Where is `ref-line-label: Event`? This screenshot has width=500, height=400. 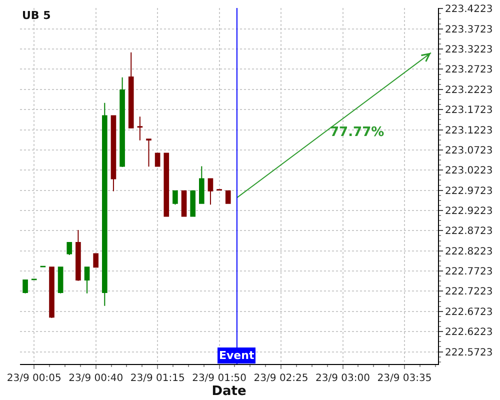 ref-line-label: Event is located at coordinates (236, 355).